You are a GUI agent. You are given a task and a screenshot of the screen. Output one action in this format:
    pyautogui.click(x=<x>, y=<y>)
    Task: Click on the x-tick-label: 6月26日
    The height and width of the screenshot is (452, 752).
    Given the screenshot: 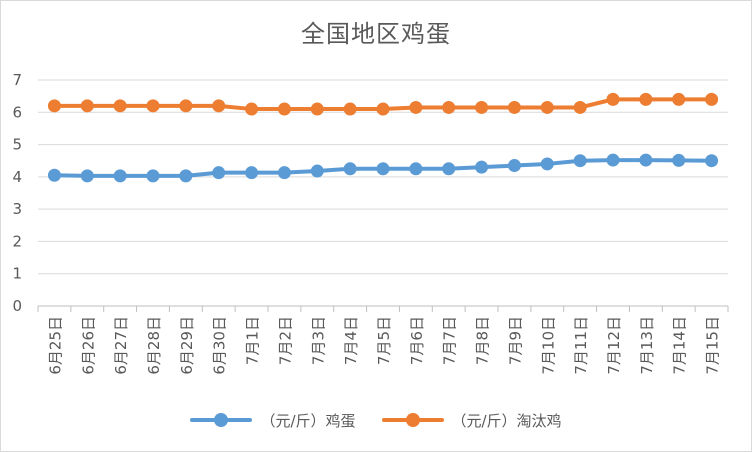 What is the action you would take?
    pyautogui.click(x=88, y=345)
    